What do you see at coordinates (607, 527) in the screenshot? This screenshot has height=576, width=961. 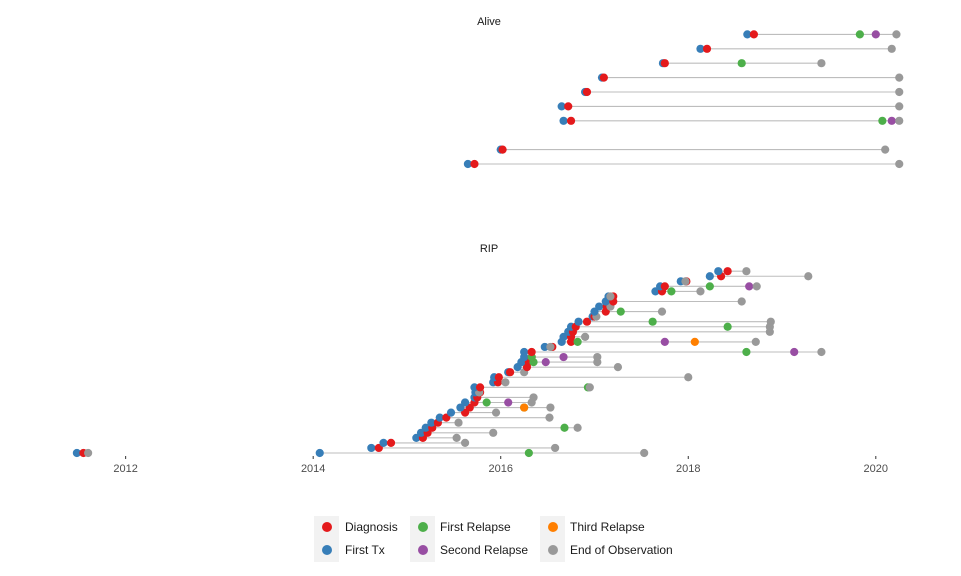 I see `legend-label-third-relapse: Third Relapse` at bounding box center [607, 527].